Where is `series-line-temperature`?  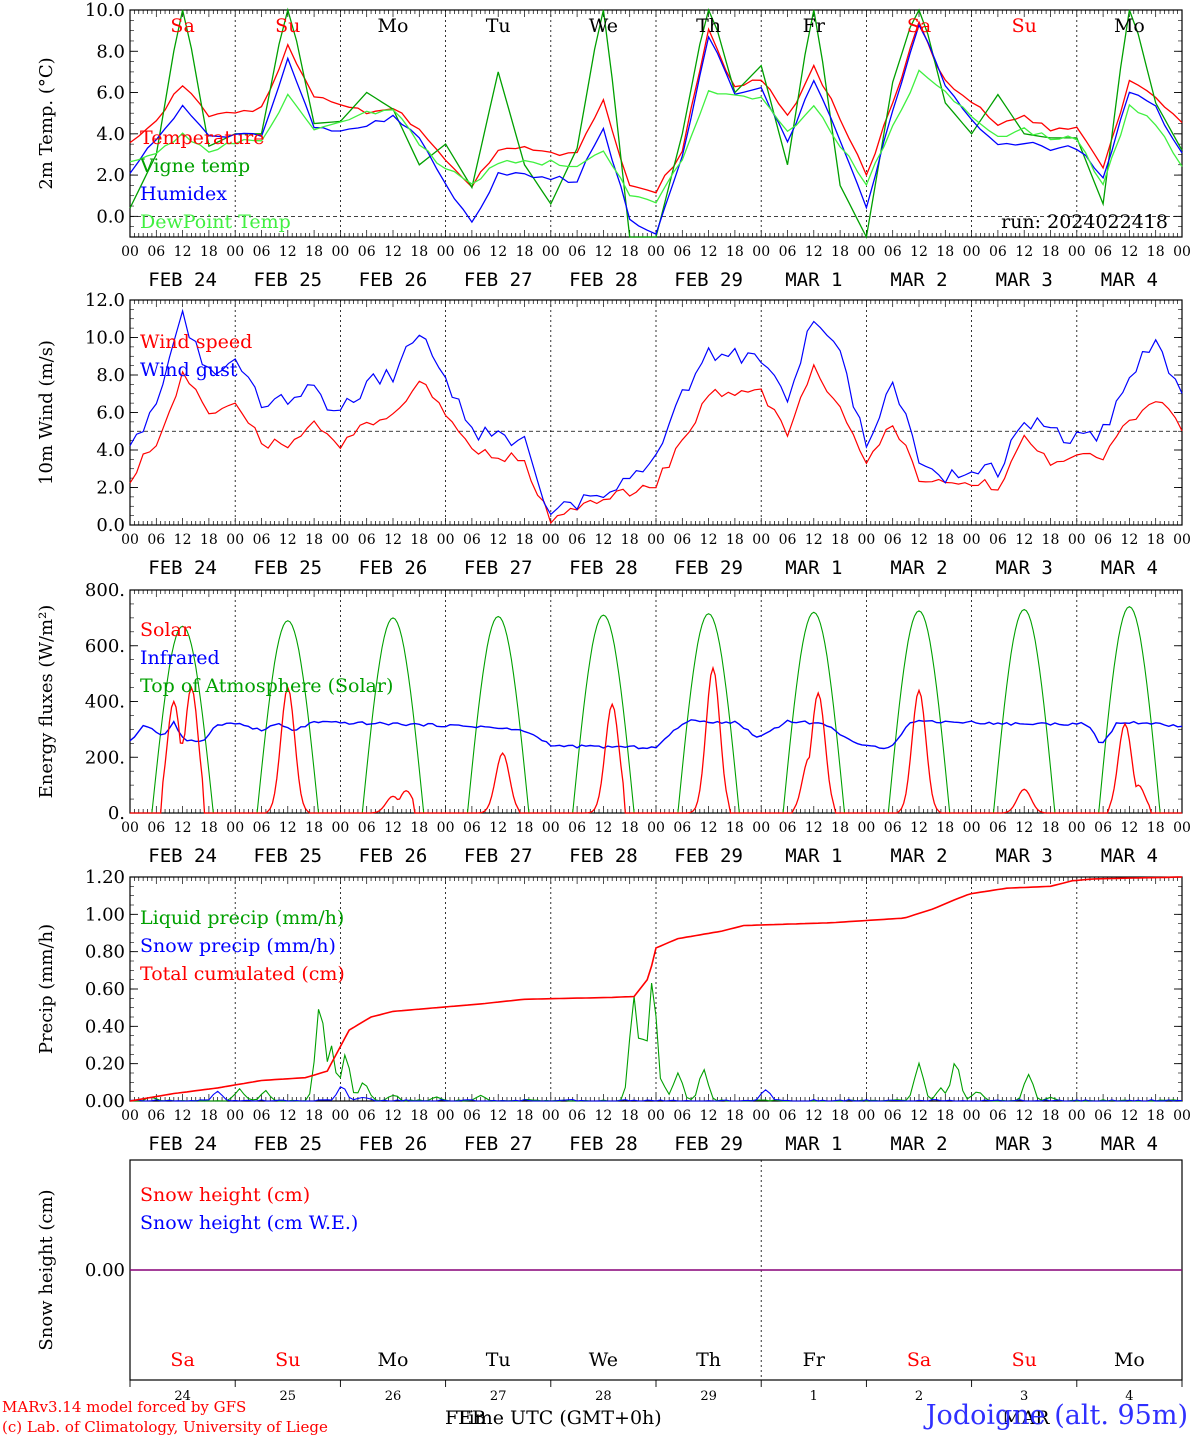
series-line-temperature is located at coordinates (656, 107).